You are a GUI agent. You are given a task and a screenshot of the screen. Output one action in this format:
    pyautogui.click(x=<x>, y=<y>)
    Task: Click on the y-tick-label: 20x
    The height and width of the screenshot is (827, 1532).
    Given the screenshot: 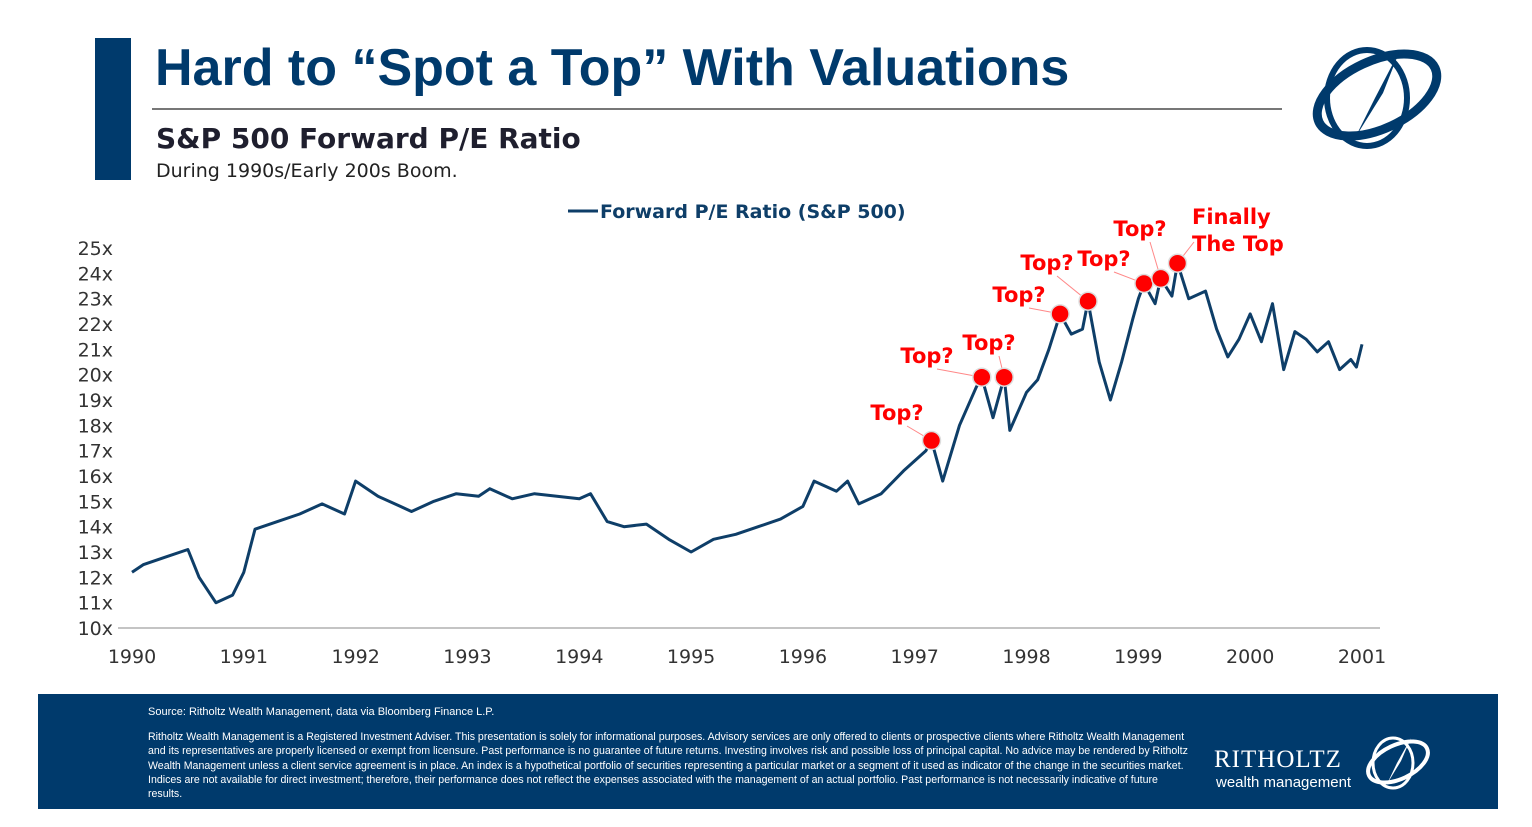 What is the action you would take?
    pyautogui.click(x=95, y=376)
    